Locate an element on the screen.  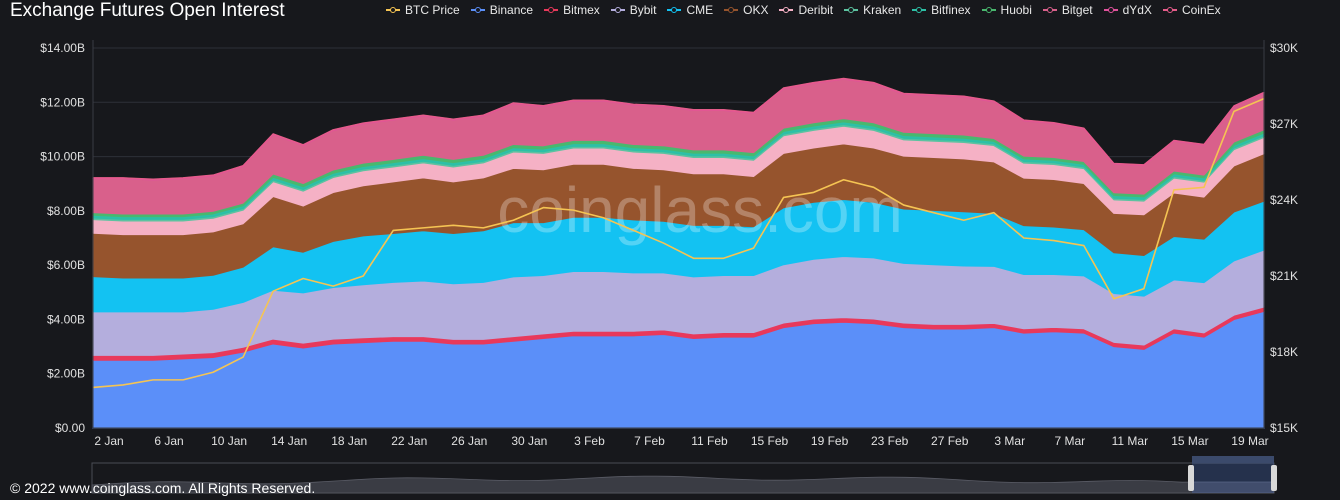
y-left-tick-label: $4.00B is located at coordinates (66, 319).